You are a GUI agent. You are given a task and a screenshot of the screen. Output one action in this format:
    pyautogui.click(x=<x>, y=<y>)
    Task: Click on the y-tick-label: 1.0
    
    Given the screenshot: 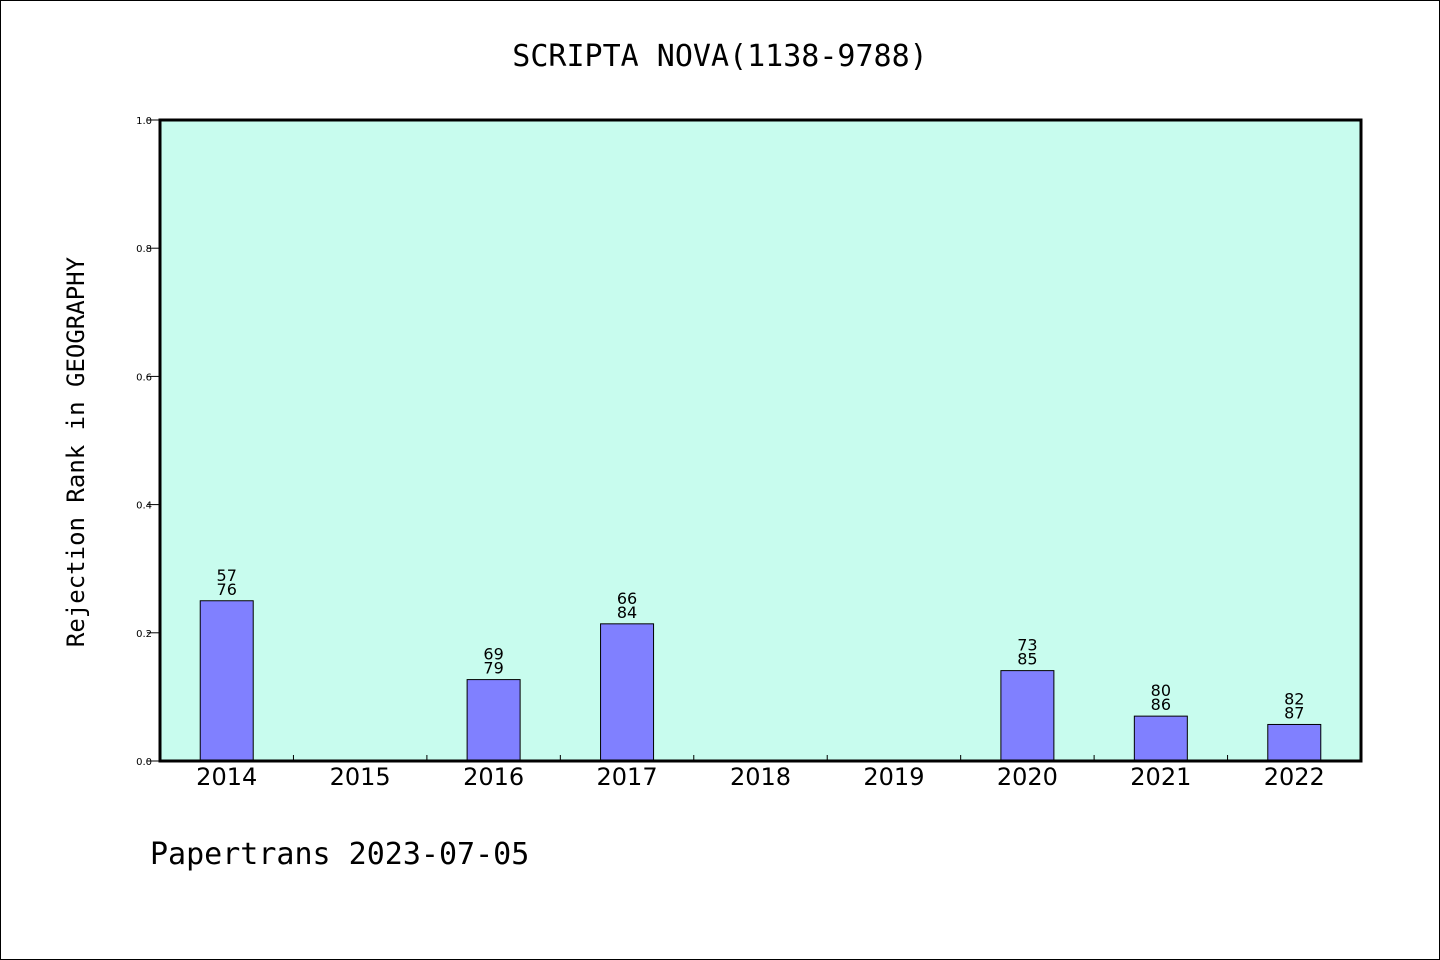 What is the action you would take?
    pyautogui.click(x=144, y=121)
    